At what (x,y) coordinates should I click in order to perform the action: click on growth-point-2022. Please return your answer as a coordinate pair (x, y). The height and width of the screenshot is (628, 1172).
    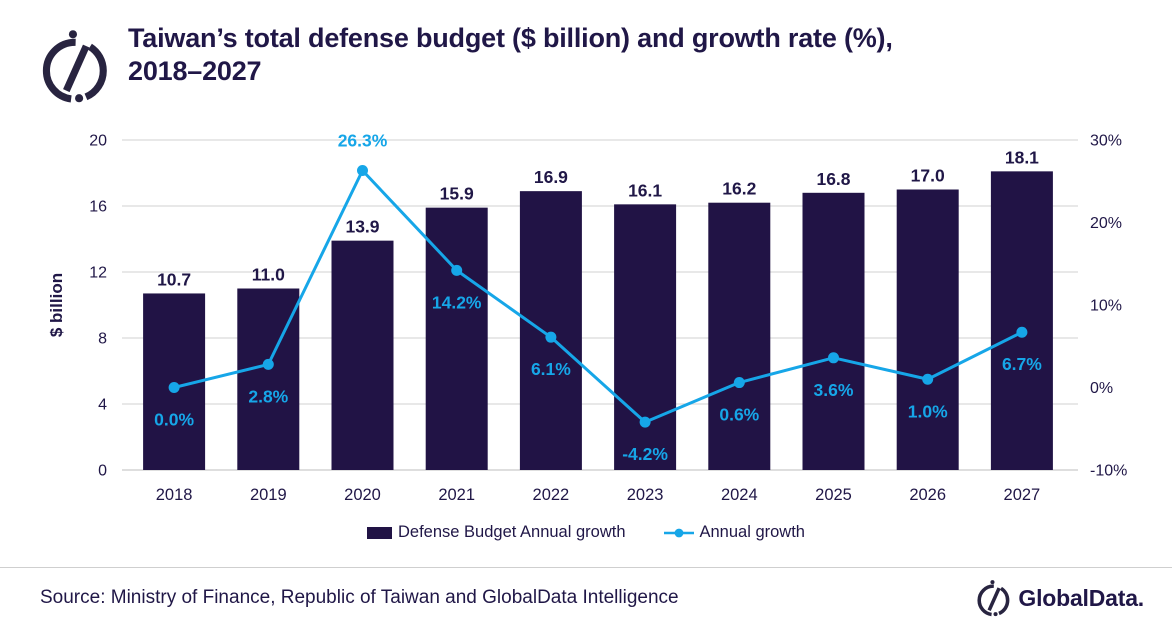
    Looking at the image, I should click on (551, 337).